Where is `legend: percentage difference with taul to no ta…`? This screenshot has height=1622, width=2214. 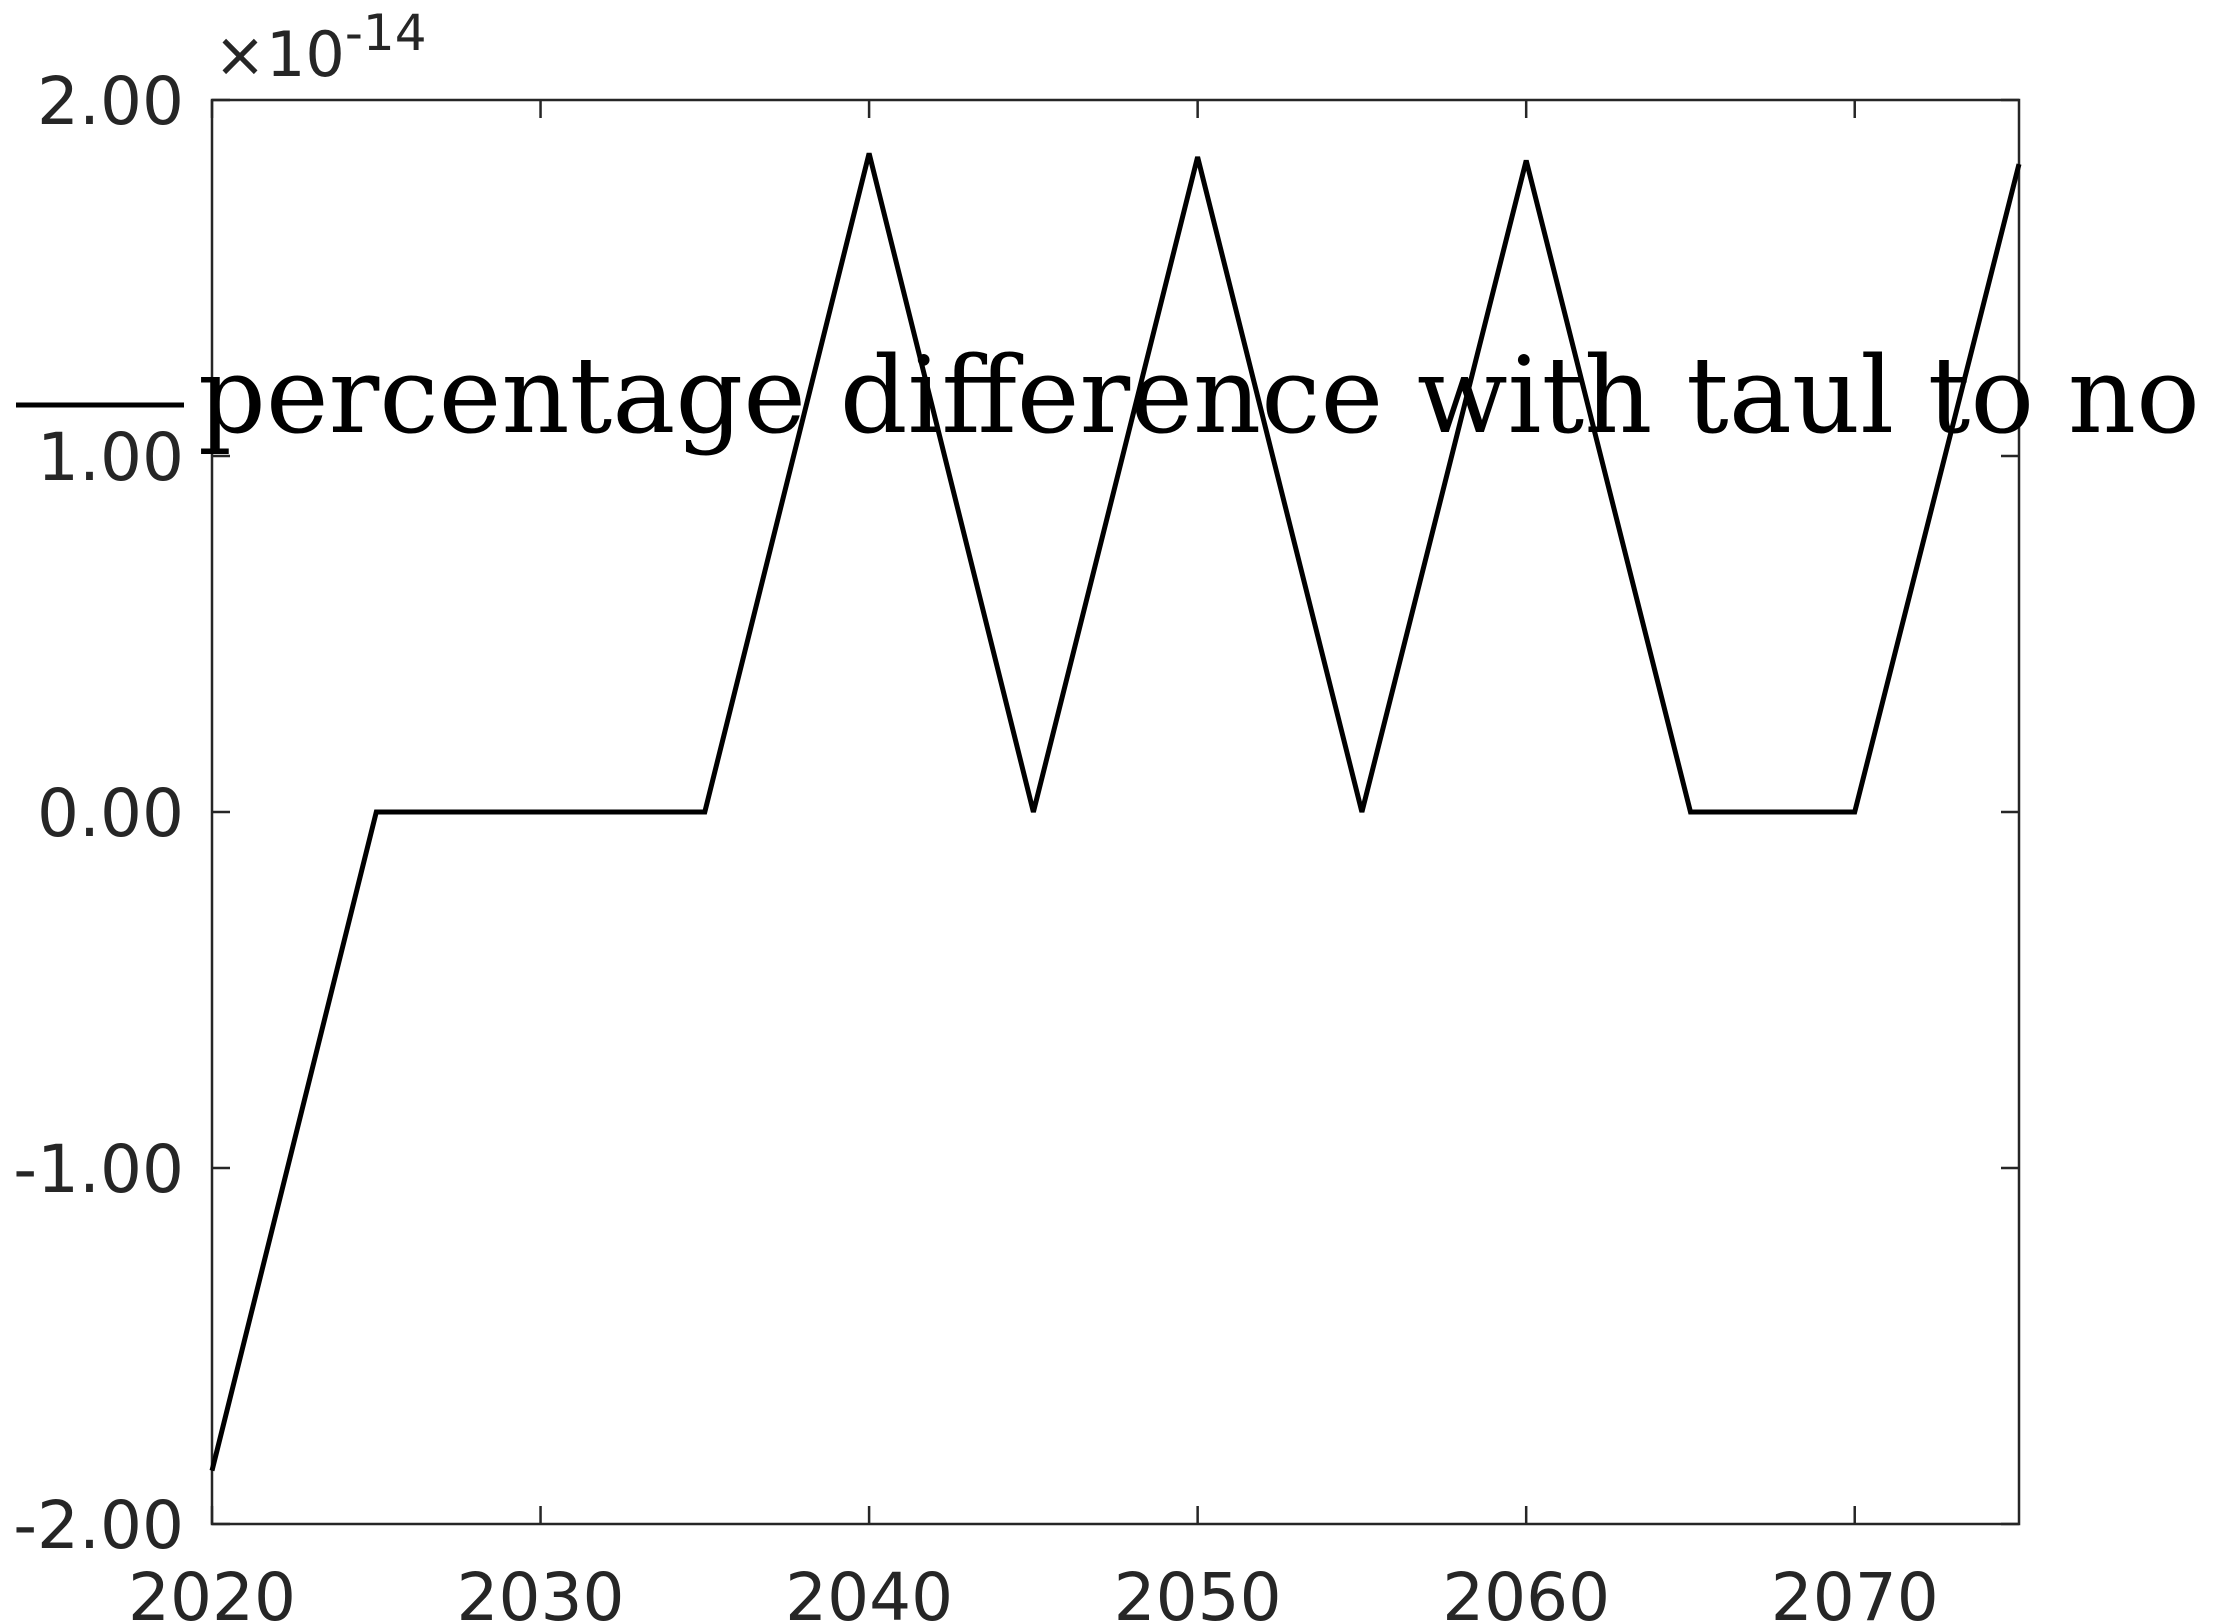
legend: percentage difference with taul to no ta… is located at coordinates (1115, 395).